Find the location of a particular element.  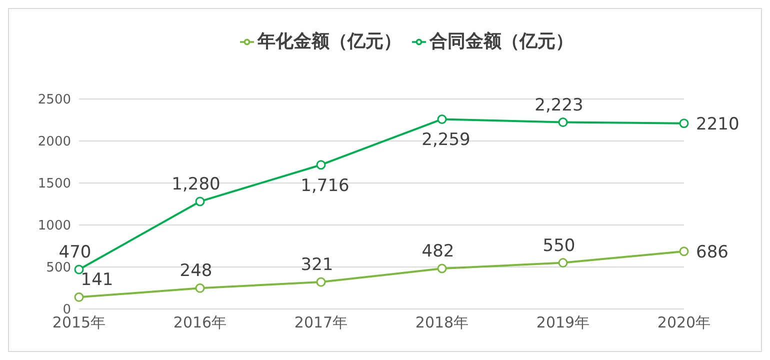

y-tick-label: 500 is located at coordinates (58, 268).